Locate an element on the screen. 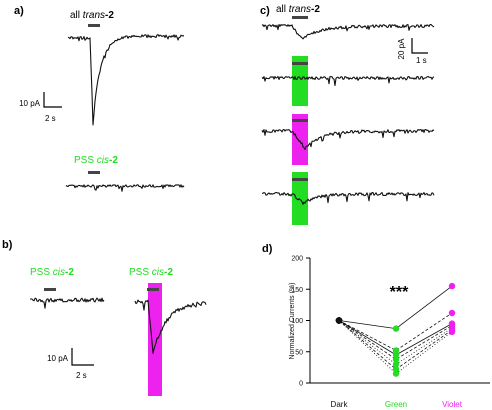 This screenshot has width=492, height=410. panel-a-top-stim-label: all trans-2 is located at coordinates (92, 15).